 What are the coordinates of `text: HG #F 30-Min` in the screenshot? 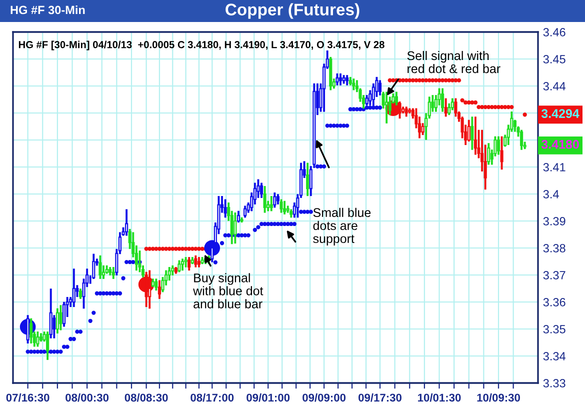 It's located at (47, 10).